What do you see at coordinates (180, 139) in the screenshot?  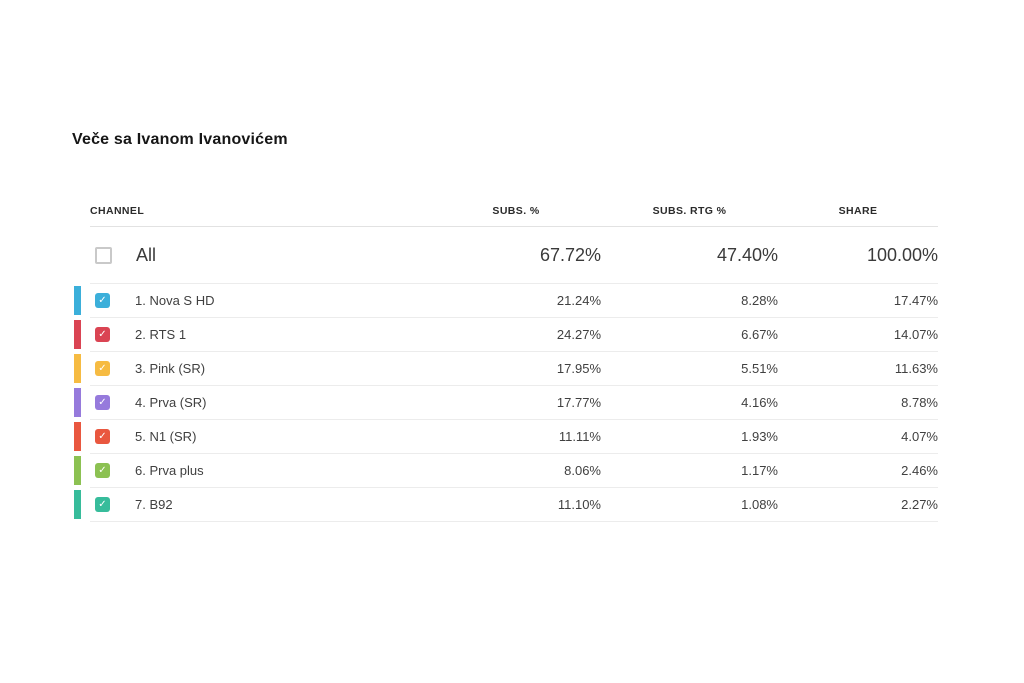 I see `page-title: Veče sa Ivanom Ivanovićem` at bounding box center [180, 139].